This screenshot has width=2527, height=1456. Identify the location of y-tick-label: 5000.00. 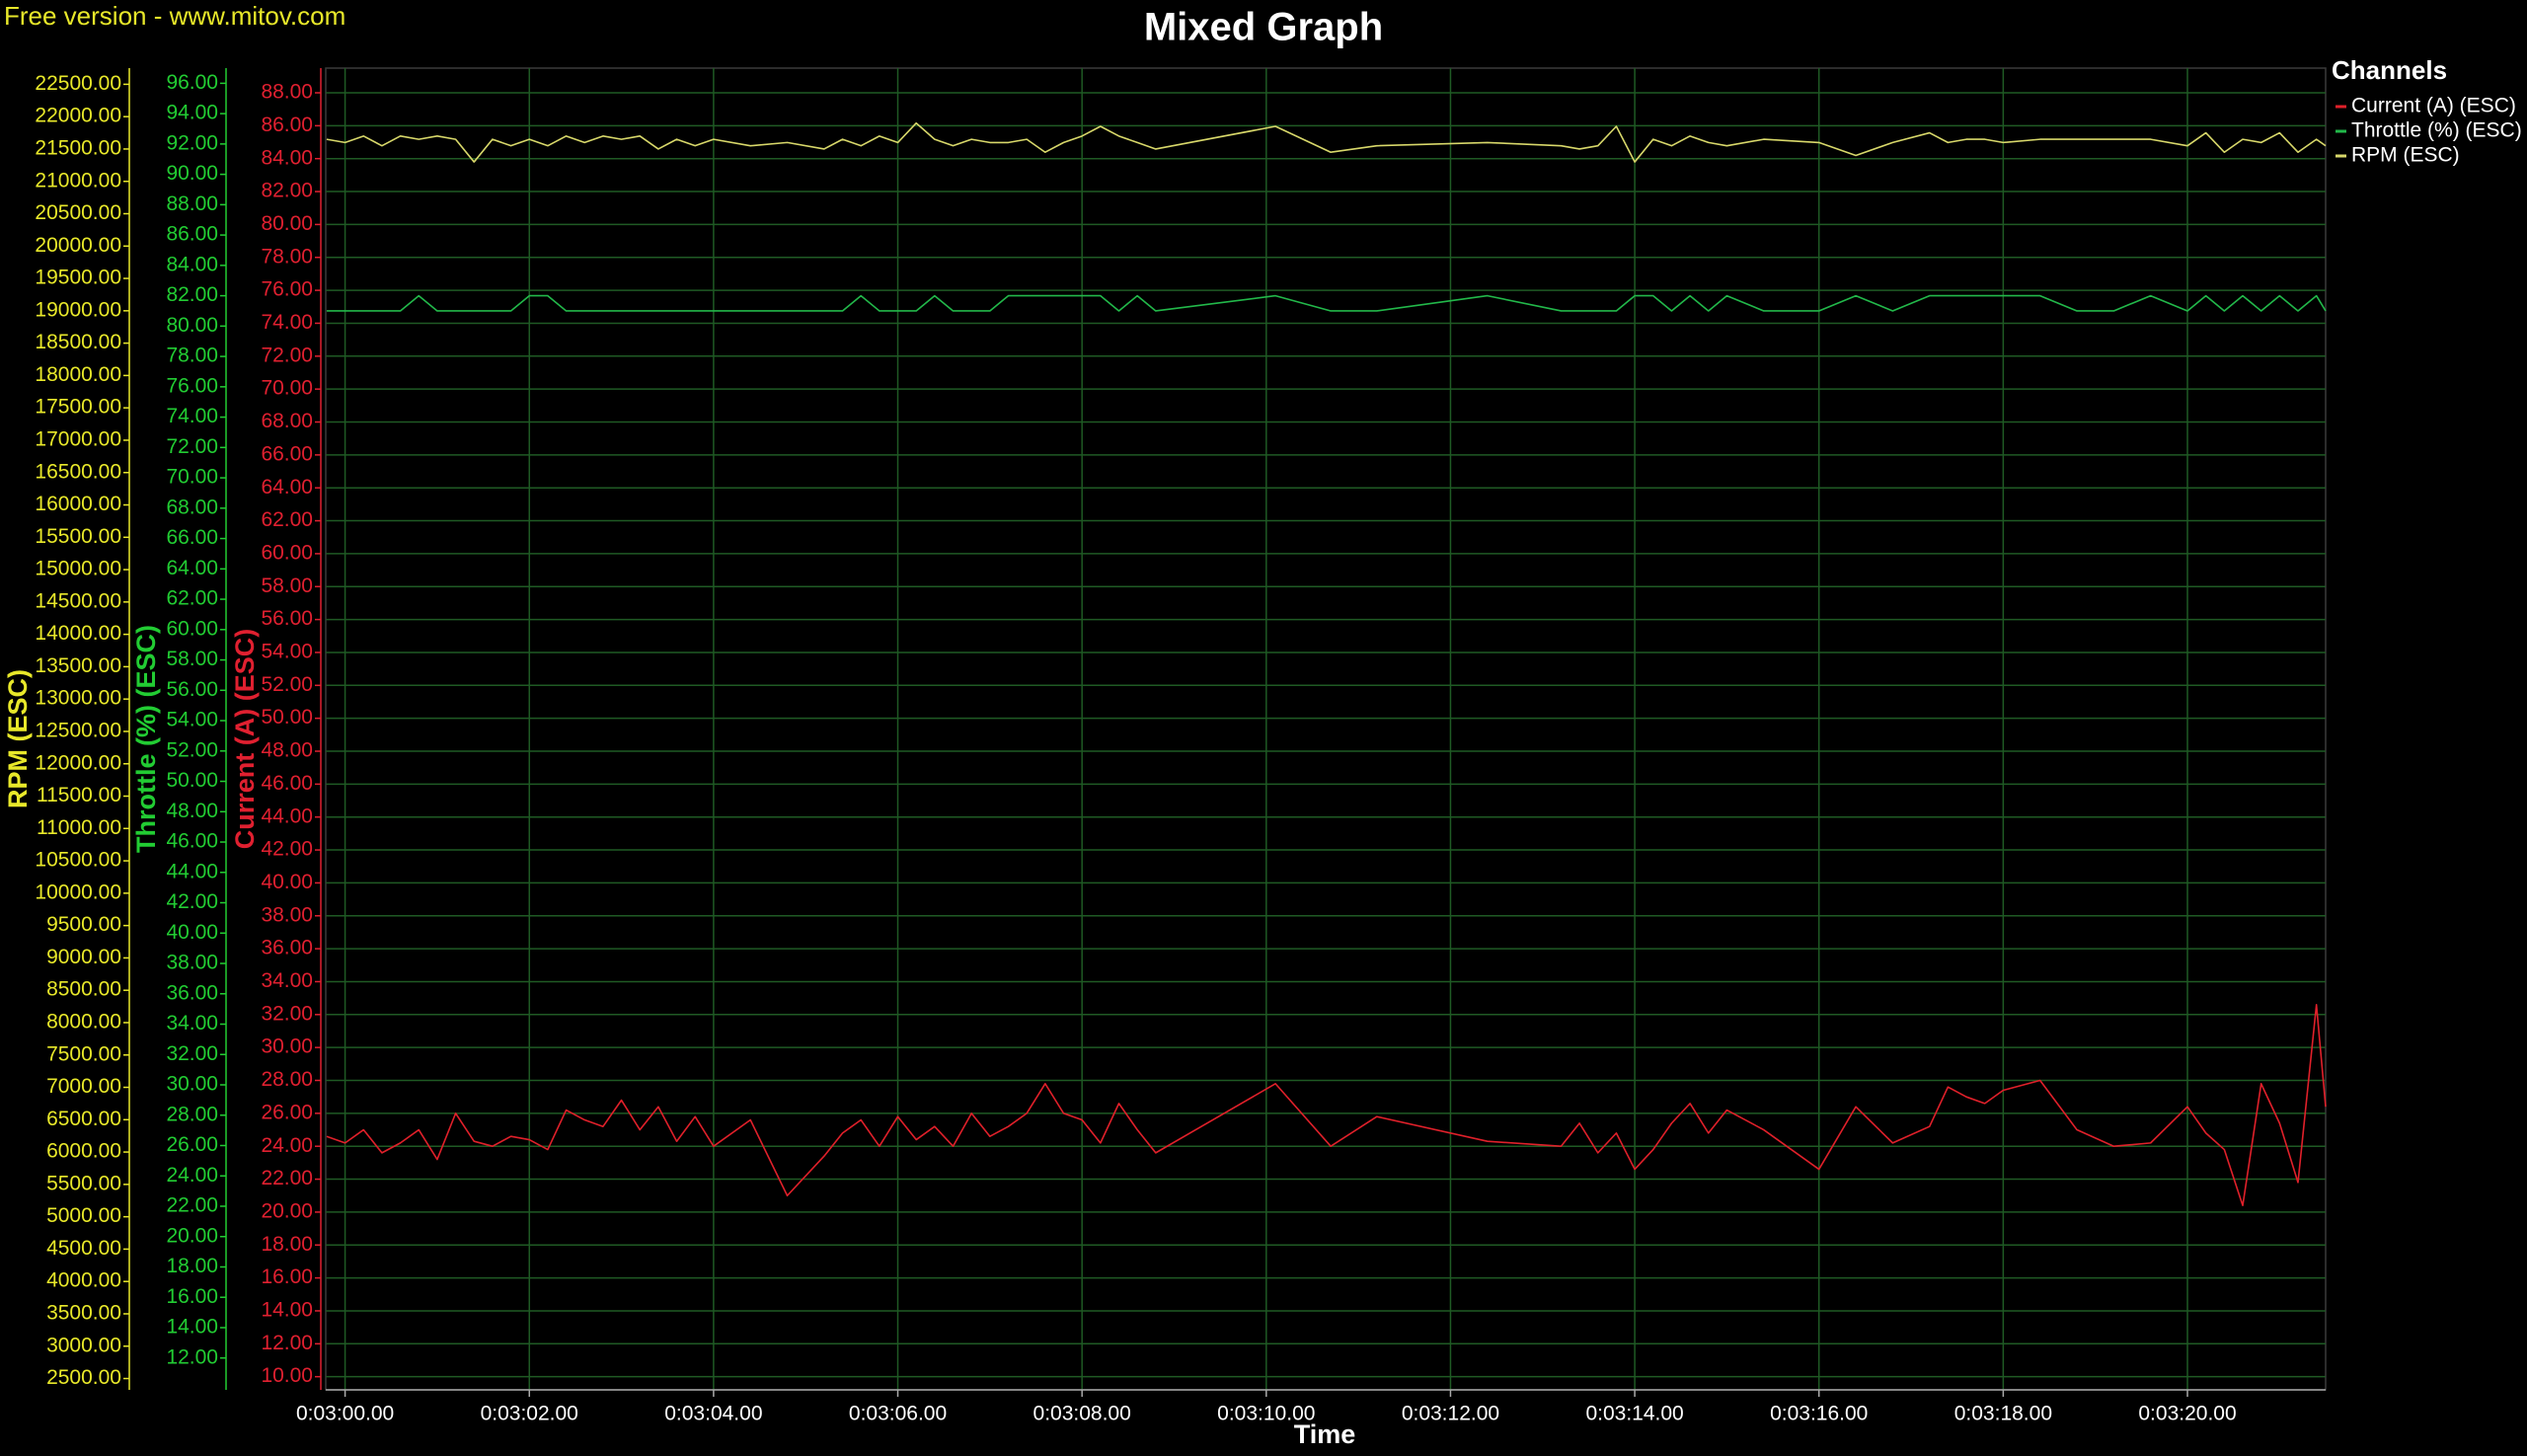
(83, 1215).